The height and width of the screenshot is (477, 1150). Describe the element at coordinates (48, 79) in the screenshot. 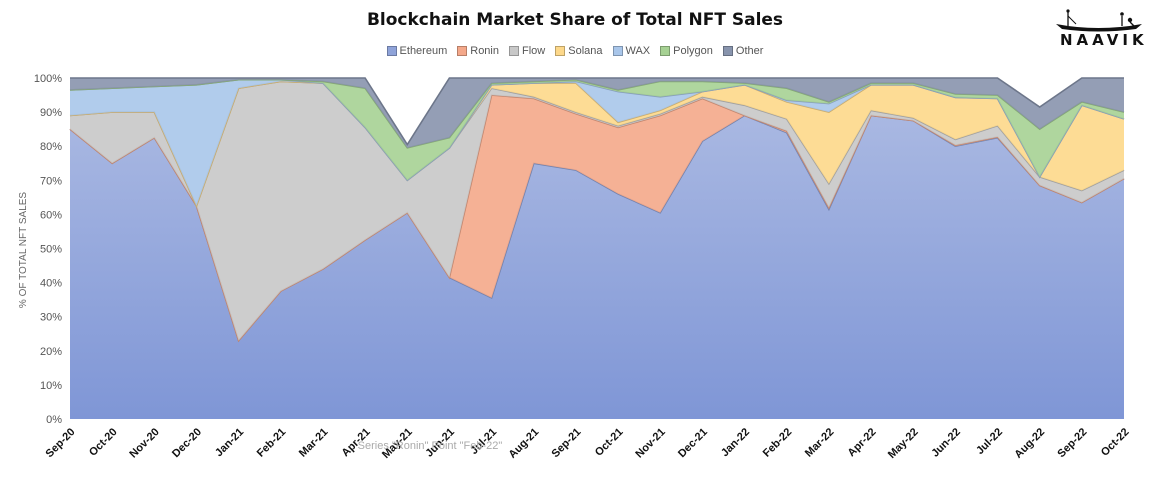

I see `y-tick-label: 100%` at that location.